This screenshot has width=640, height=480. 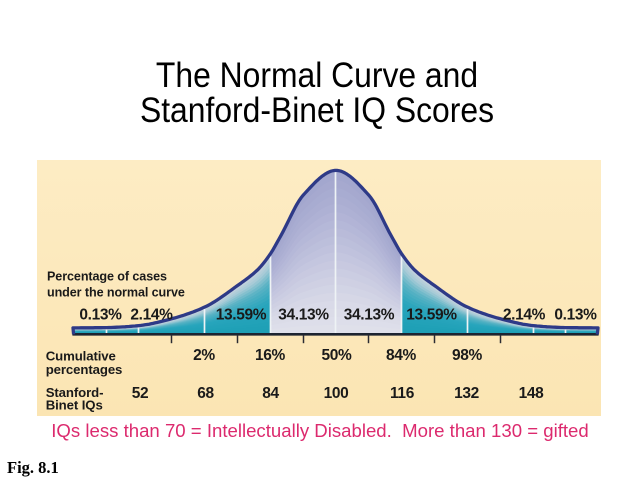 What do you see at coordinates (107, 277) in the screenshot?
I see `svg-text: Percentage of cases` at bounding box center [107, 277].